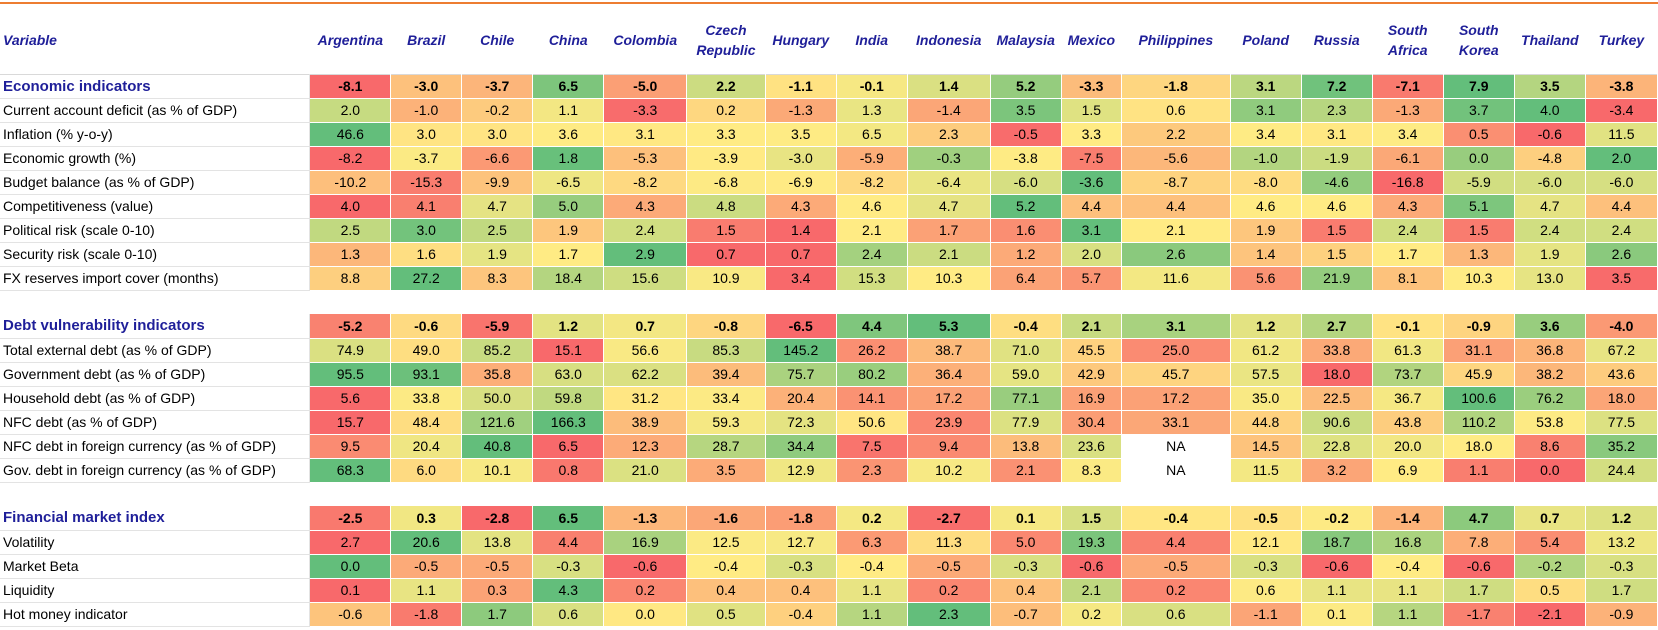 The image size is (1658, 630). Describe the element at coordinates (949, 374) in the screenshot. I see `value-cell: 36.4` at that location.